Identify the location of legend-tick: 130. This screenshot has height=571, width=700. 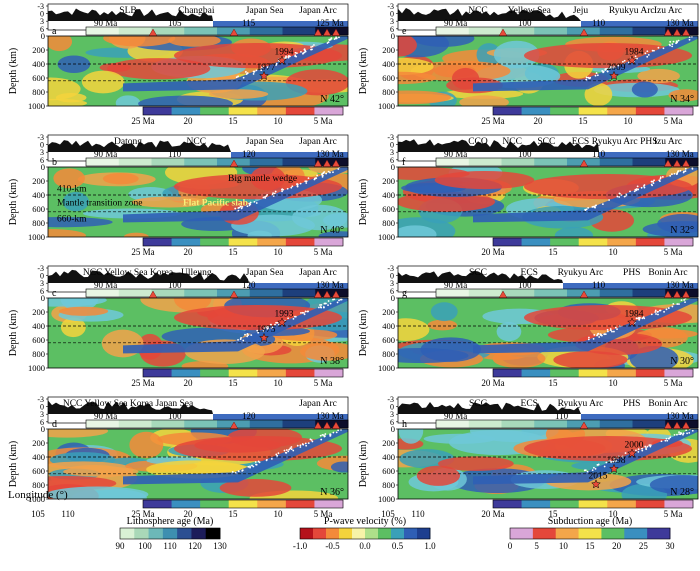
(220, 546).